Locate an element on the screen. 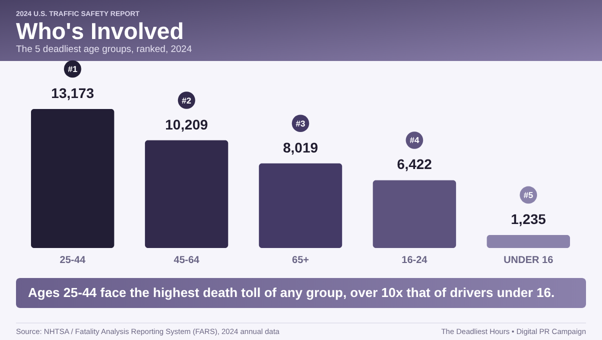  annotation: #3 is located at coordinates (301, 123).